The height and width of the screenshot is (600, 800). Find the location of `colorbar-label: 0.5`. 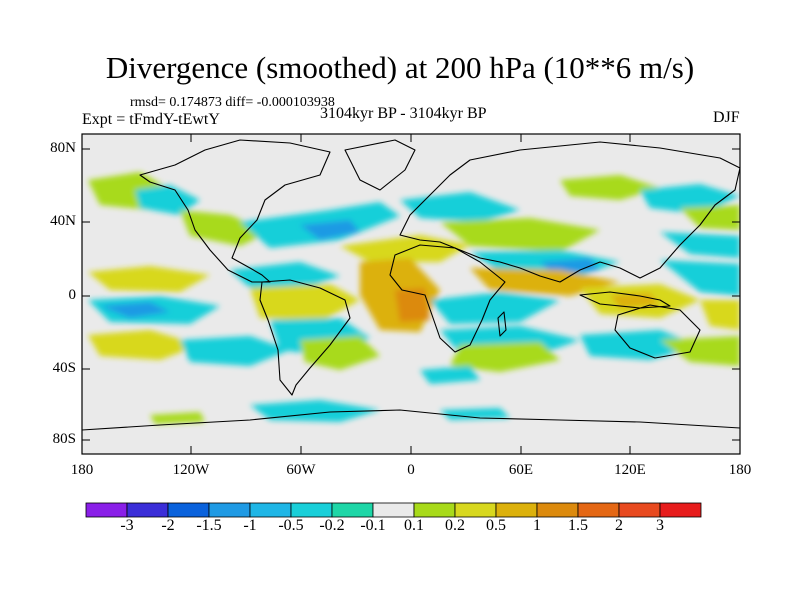

colorbar-label: 0.5 is located at coordinates (496, 525).